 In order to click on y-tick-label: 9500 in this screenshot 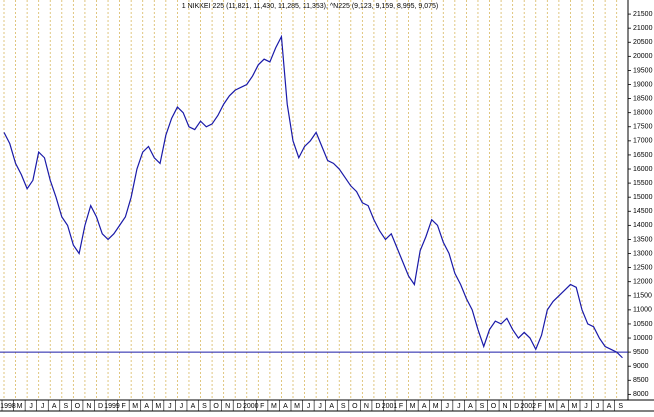, I will do `click(641, 352)`.